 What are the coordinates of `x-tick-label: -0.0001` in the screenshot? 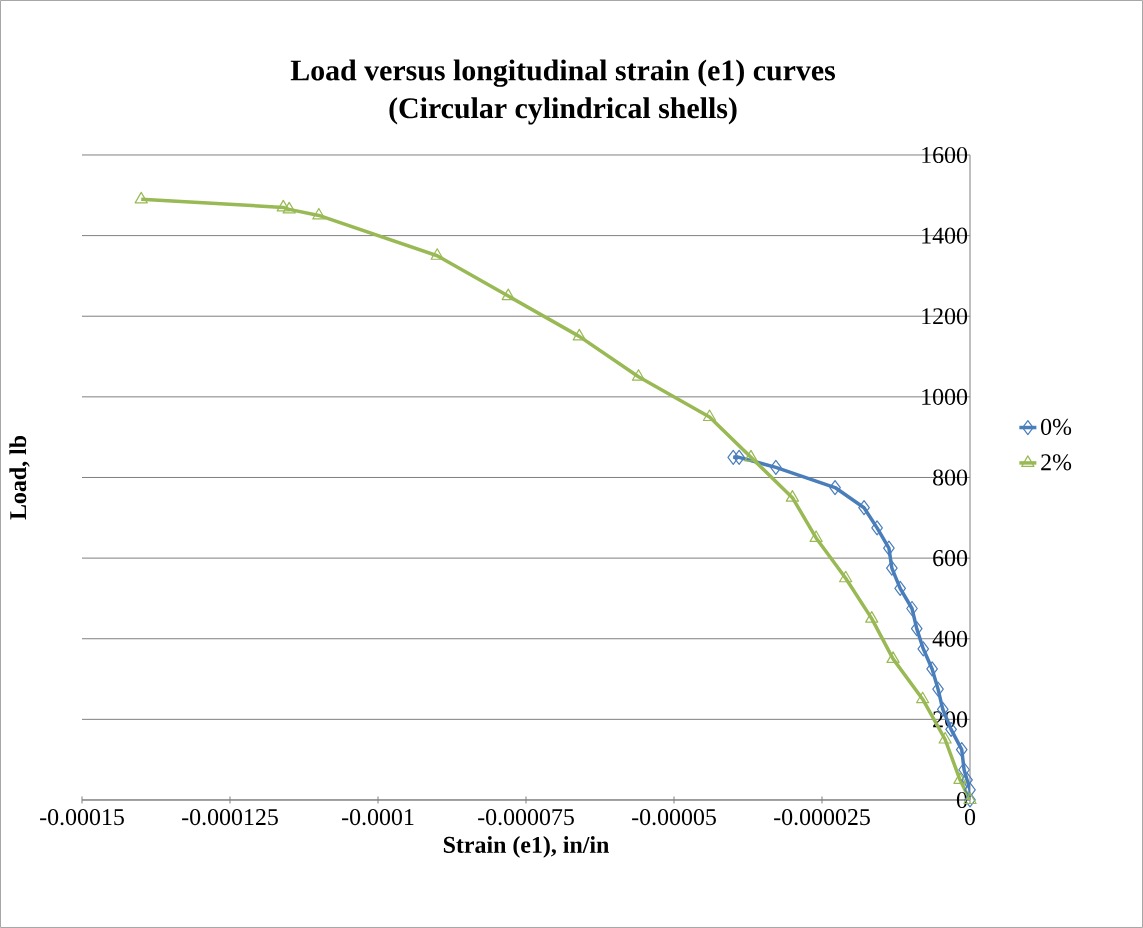 It's located at (378, 817).